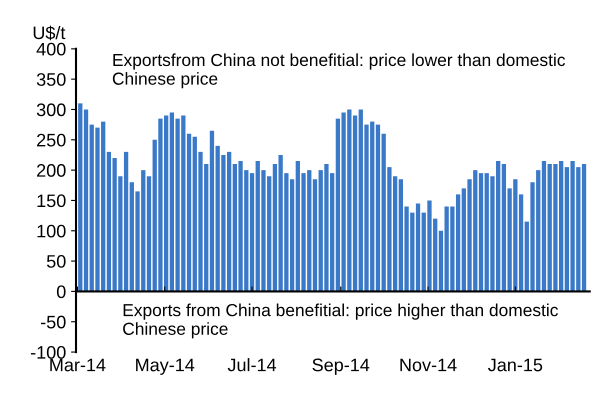 This screenshot has width=608, height=407. What do you see at coordinates (56, 261) in the screenshot?
I see `y-tick-label: 50` at bounding box center [56, 261].